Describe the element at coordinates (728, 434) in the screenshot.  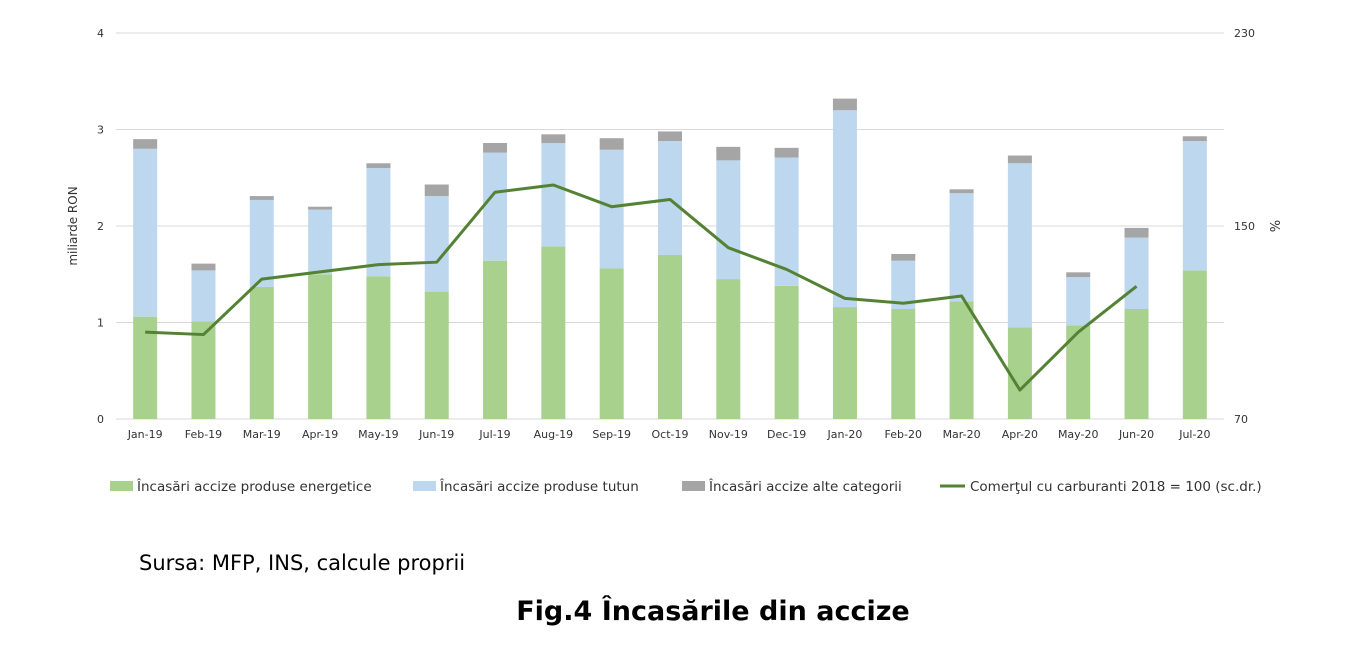
I see `x-tick-label: Nov-19` at that location.